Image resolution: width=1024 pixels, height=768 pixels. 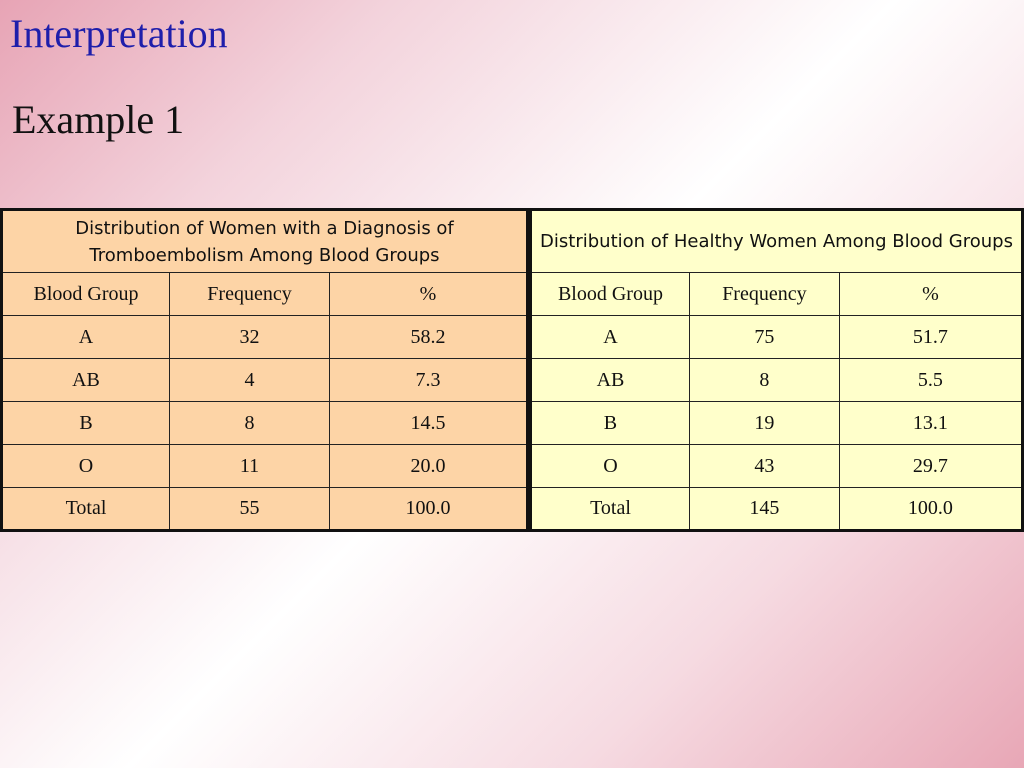 I want to click on percent-cell: 5.5, so click(x=931, y=380).